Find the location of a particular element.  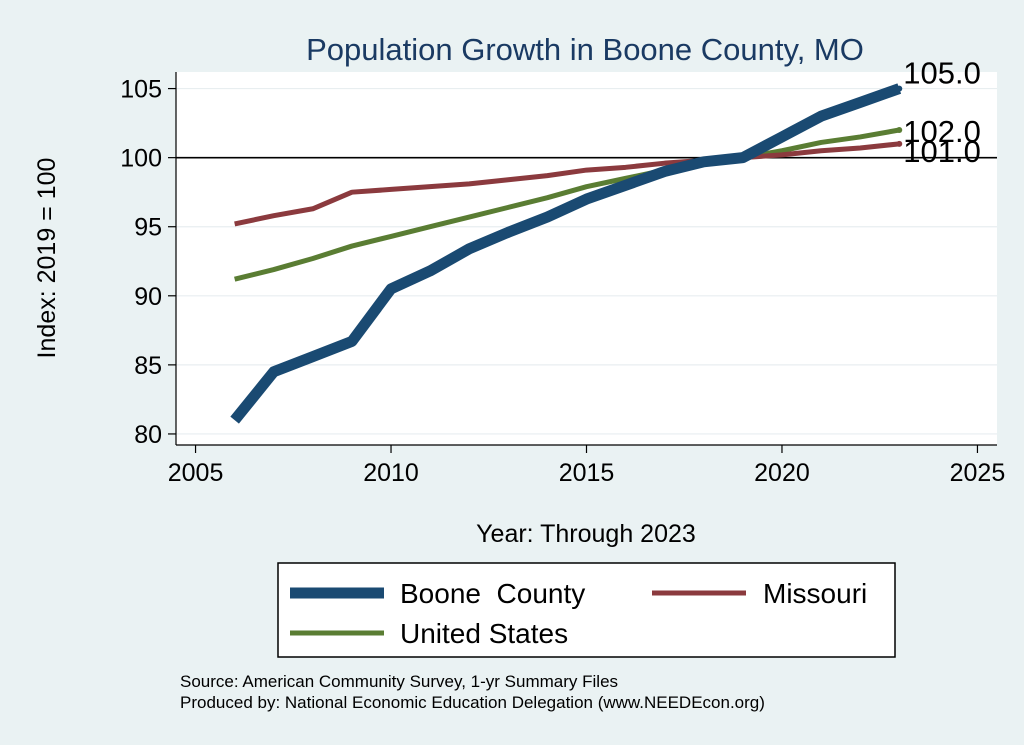

x-tick-label: 2015 is located at coordinates (587, 473).